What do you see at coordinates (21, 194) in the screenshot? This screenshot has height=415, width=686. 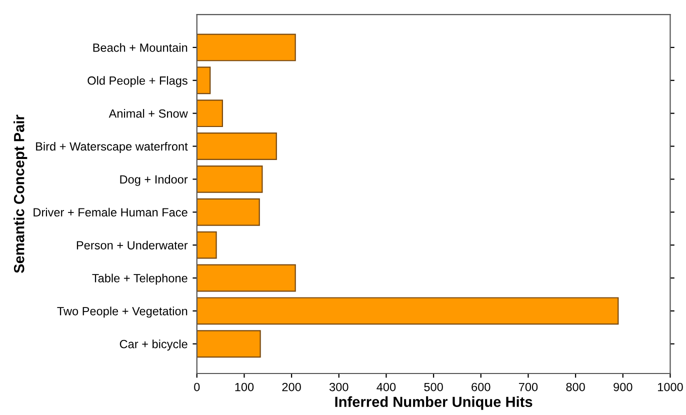 I see `y-axis-title: Semantic Concept Pair` at bounding box center [21, 194].